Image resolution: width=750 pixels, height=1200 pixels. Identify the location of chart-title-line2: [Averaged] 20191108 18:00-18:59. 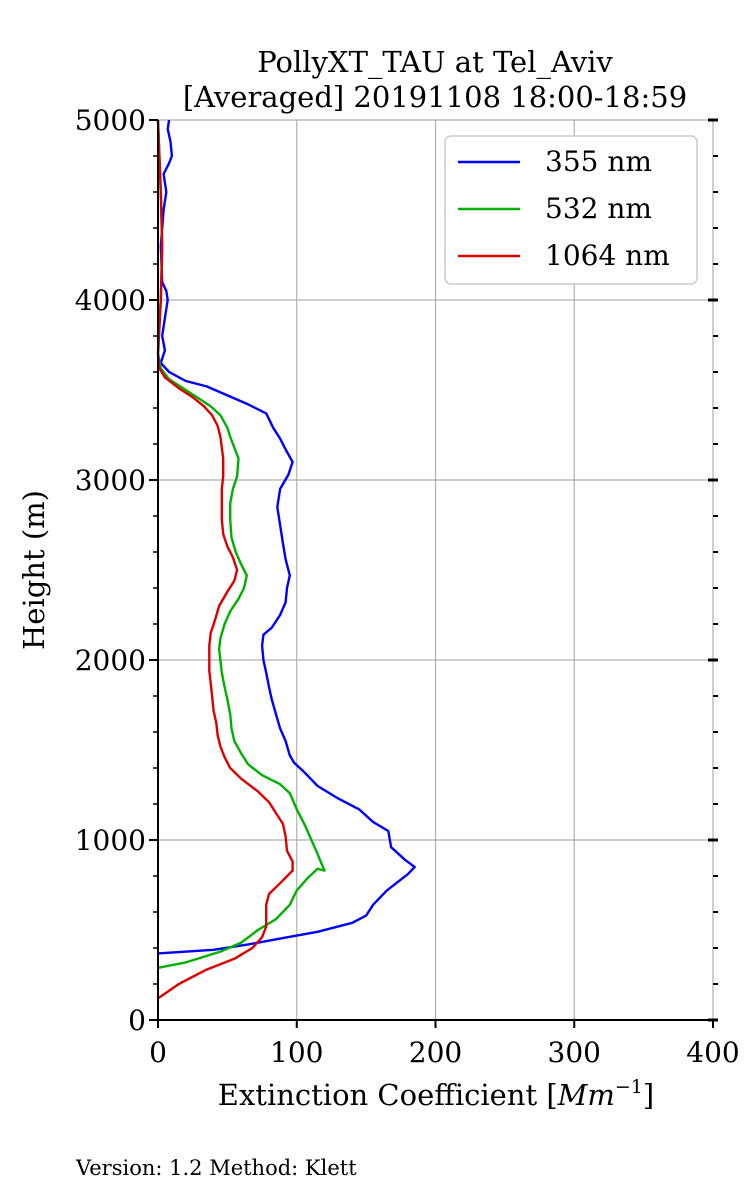
(435, 97).